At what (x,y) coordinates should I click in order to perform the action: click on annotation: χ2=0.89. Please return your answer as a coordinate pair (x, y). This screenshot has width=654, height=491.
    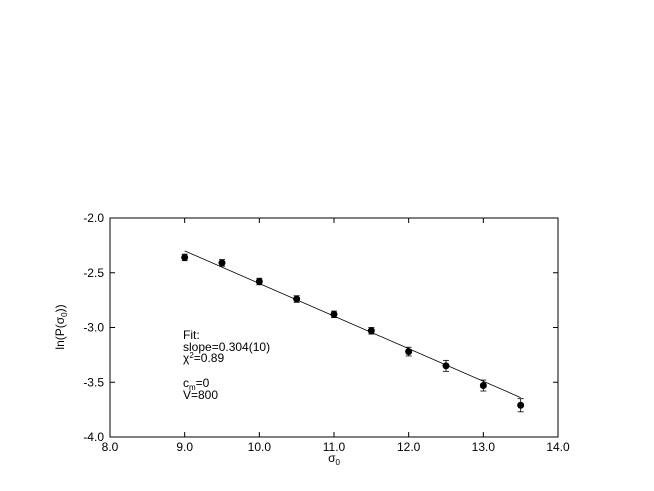
    Looking at the image, I should click on (203, 358).